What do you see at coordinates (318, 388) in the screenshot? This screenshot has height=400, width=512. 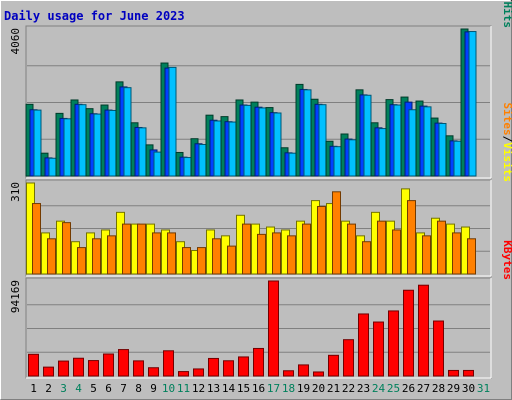 I see `day-label: 20` at bounding box center [318, 388].